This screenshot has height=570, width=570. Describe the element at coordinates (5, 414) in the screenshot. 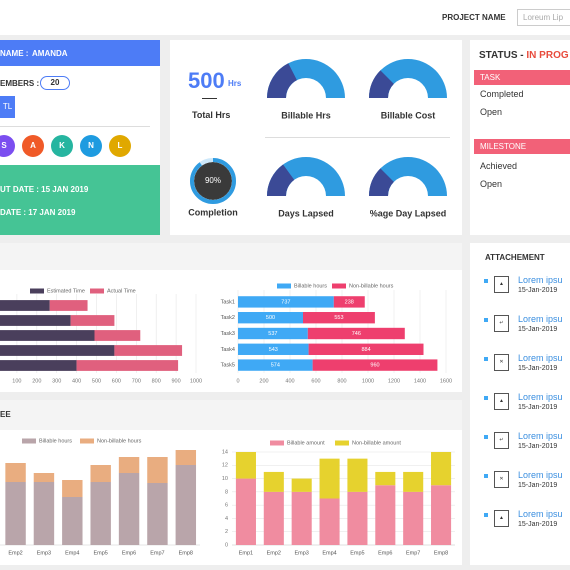

I see `section-title: EE` at that location.